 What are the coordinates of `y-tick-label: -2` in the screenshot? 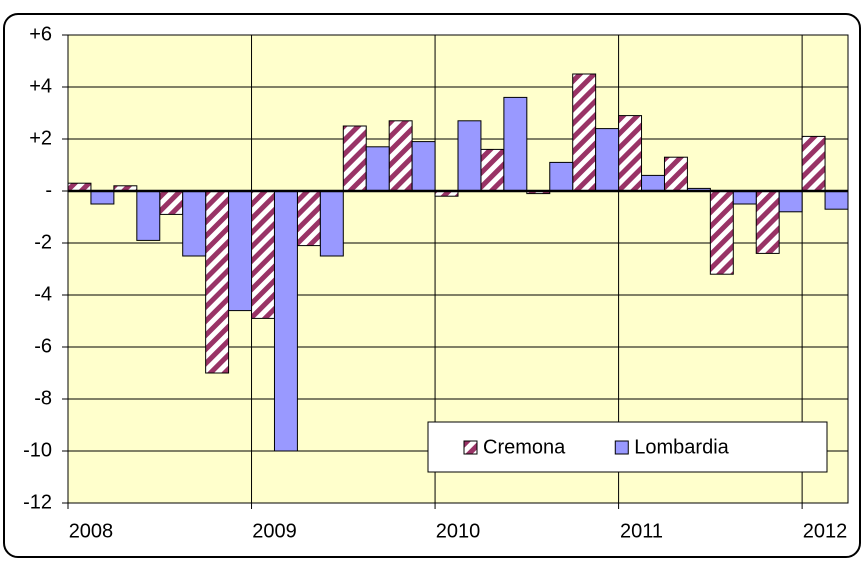 It's located at (43, 242).